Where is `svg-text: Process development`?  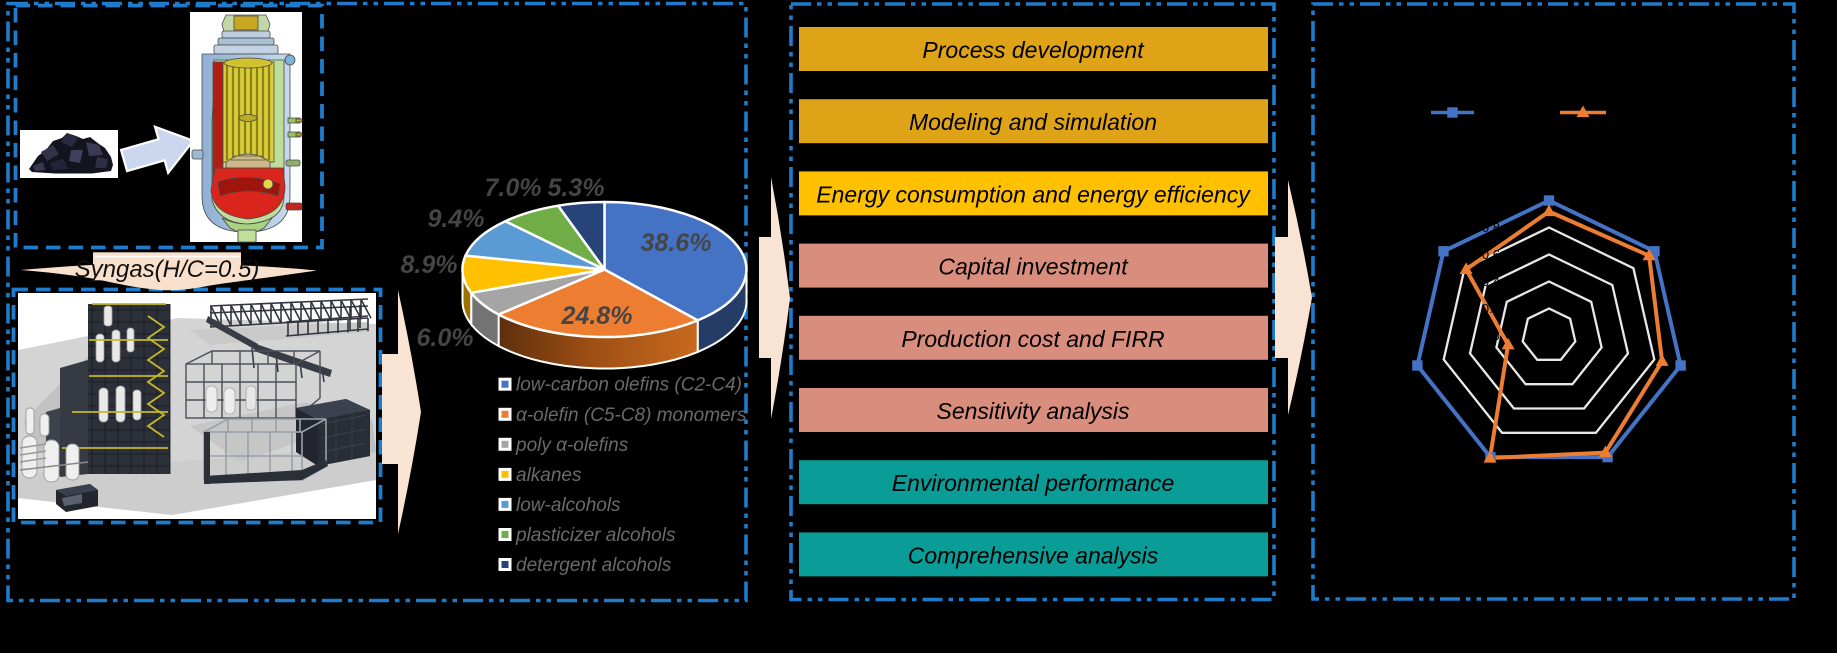
svg-text: Process development is located at coordinates (1033, 50).